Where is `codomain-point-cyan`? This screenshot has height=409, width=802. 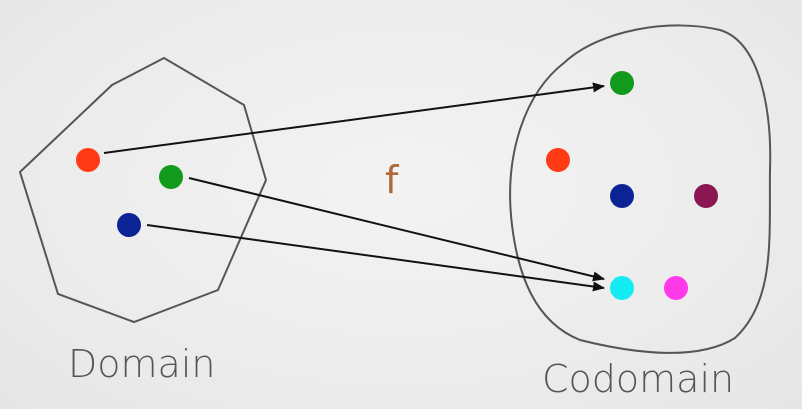 codomain-point-cyan is located at coordinates (622, 288).